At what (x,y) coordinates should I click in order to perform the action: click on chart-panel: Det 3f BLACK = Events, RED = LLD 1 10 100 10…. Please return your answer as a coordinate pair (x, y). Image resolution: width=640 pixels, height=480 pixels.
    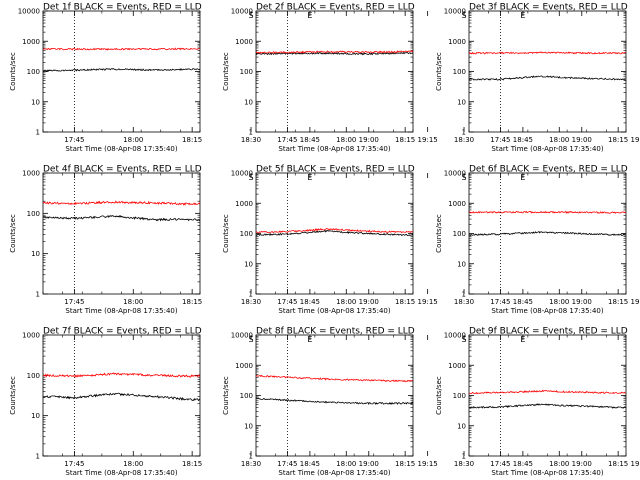
    Looking at the image, I should click on (531, 78).